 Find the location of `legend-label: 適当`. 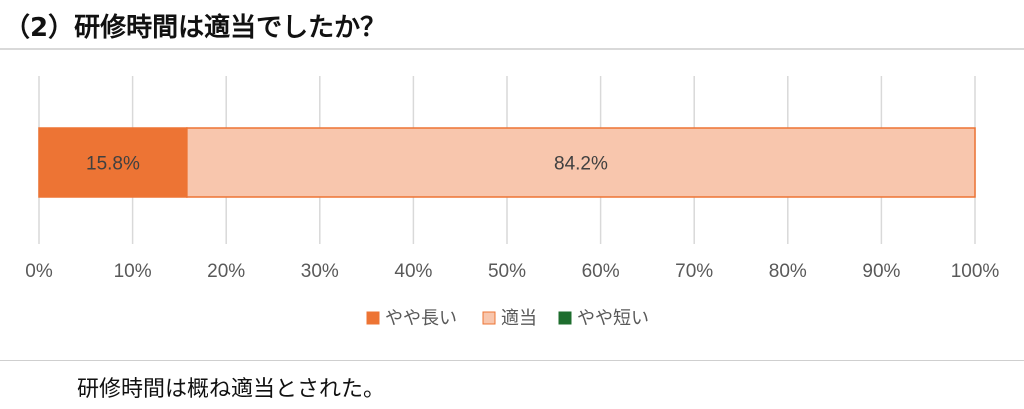

legend-label: 適当 is located at coordinates (519, 318).